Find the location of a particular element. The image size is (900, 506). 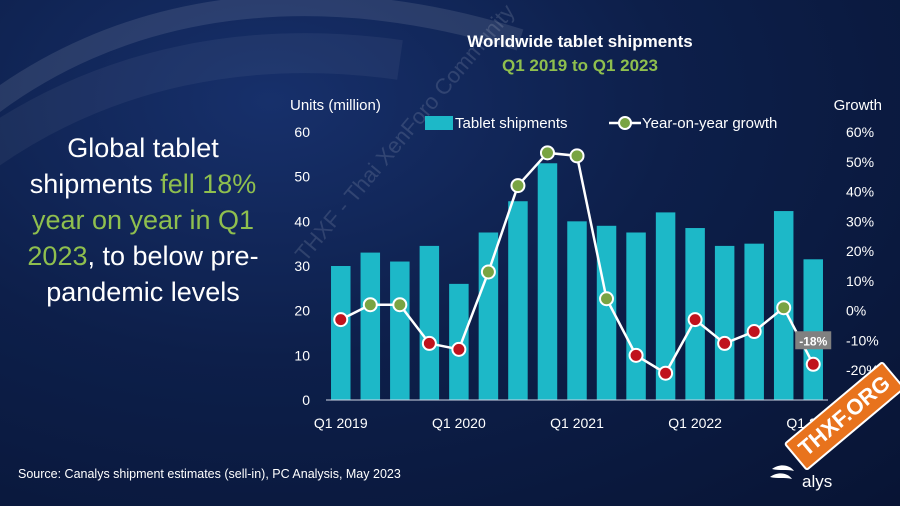

y2-tick-label: 40% is located at coordinates (860, 192).